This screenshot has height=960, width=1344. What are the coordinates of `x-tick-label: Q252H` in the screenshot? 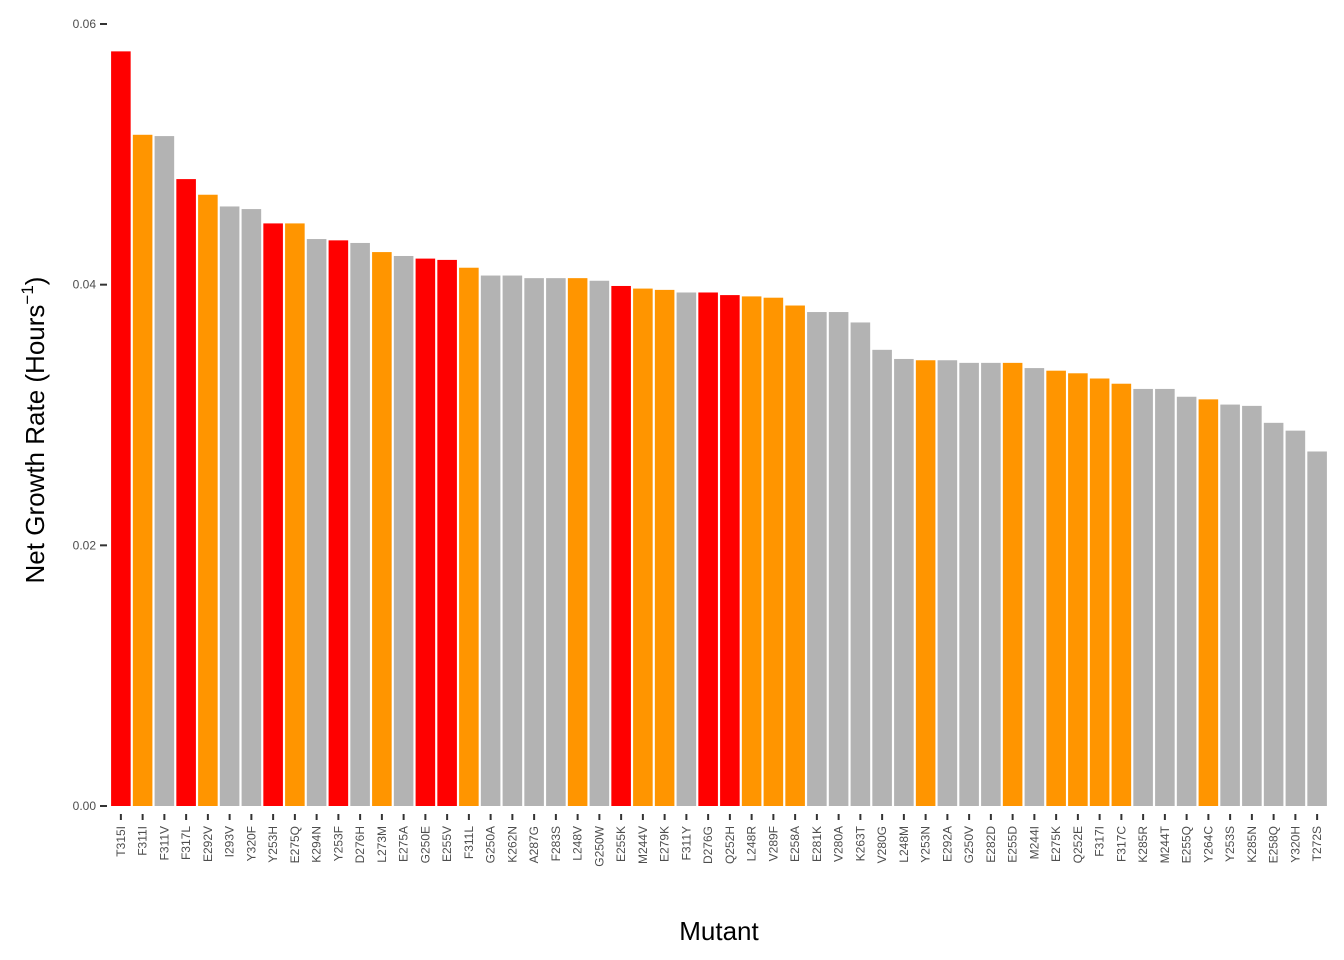 It's located at (730, 845).